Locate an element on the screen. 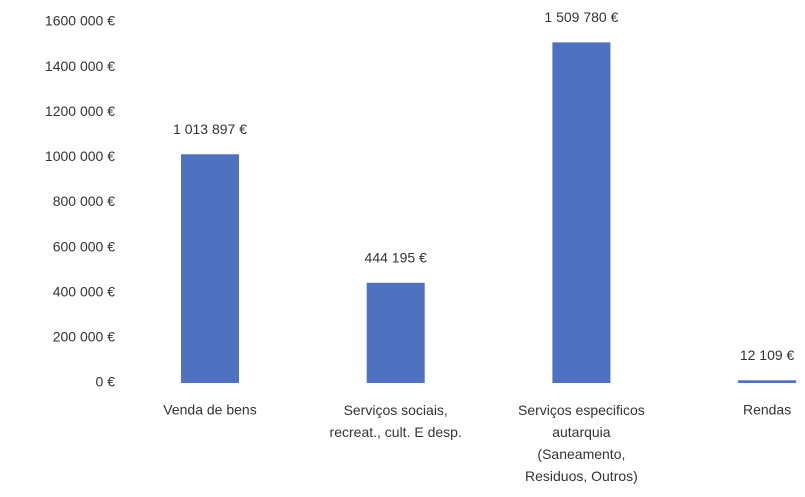 This screenshot has height=497, width=805. y-tick-label: 200 000 € is located at coordinates (84, 337).